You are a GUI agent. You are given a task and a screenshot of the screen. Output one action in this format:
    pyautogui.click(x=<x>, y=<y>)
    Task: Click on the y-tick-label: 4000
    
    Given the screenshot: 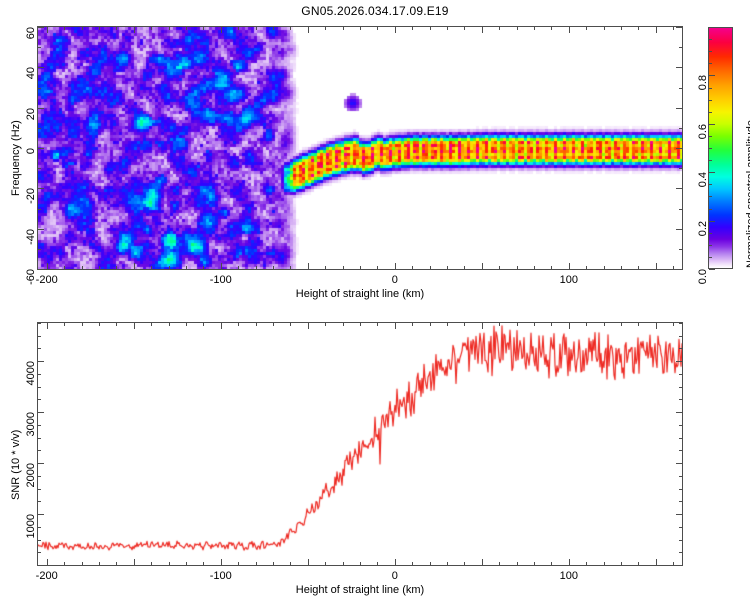 What is the action you would take?
    pyautogui.click(x=31, y=373)
    